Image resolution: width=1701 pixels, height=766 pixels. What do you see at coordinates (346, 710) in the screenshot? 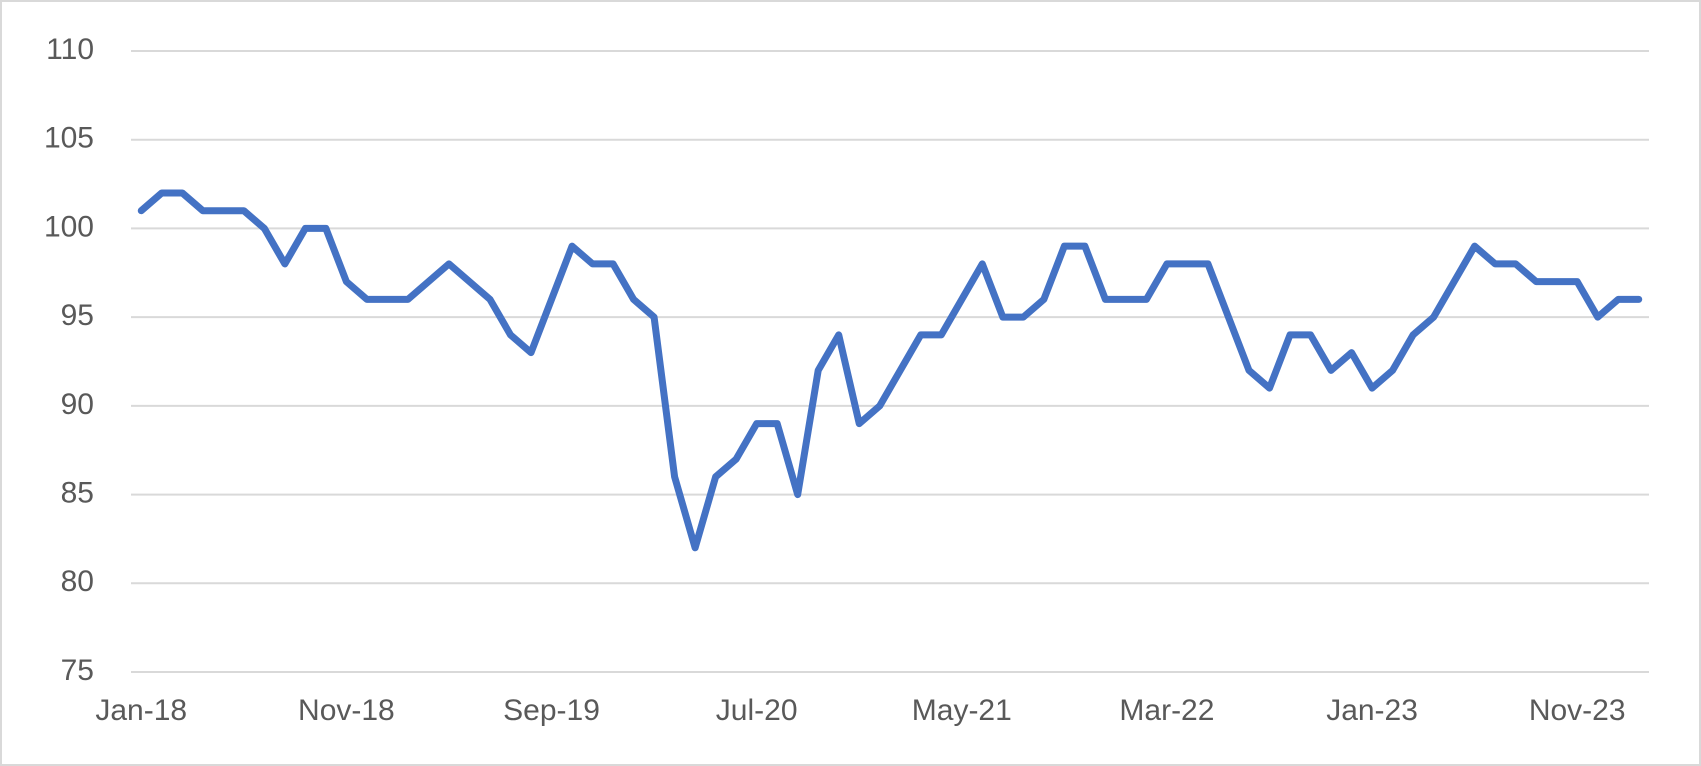
I see `x-tick-label: Nov-18` at bounding box center [346, 710].